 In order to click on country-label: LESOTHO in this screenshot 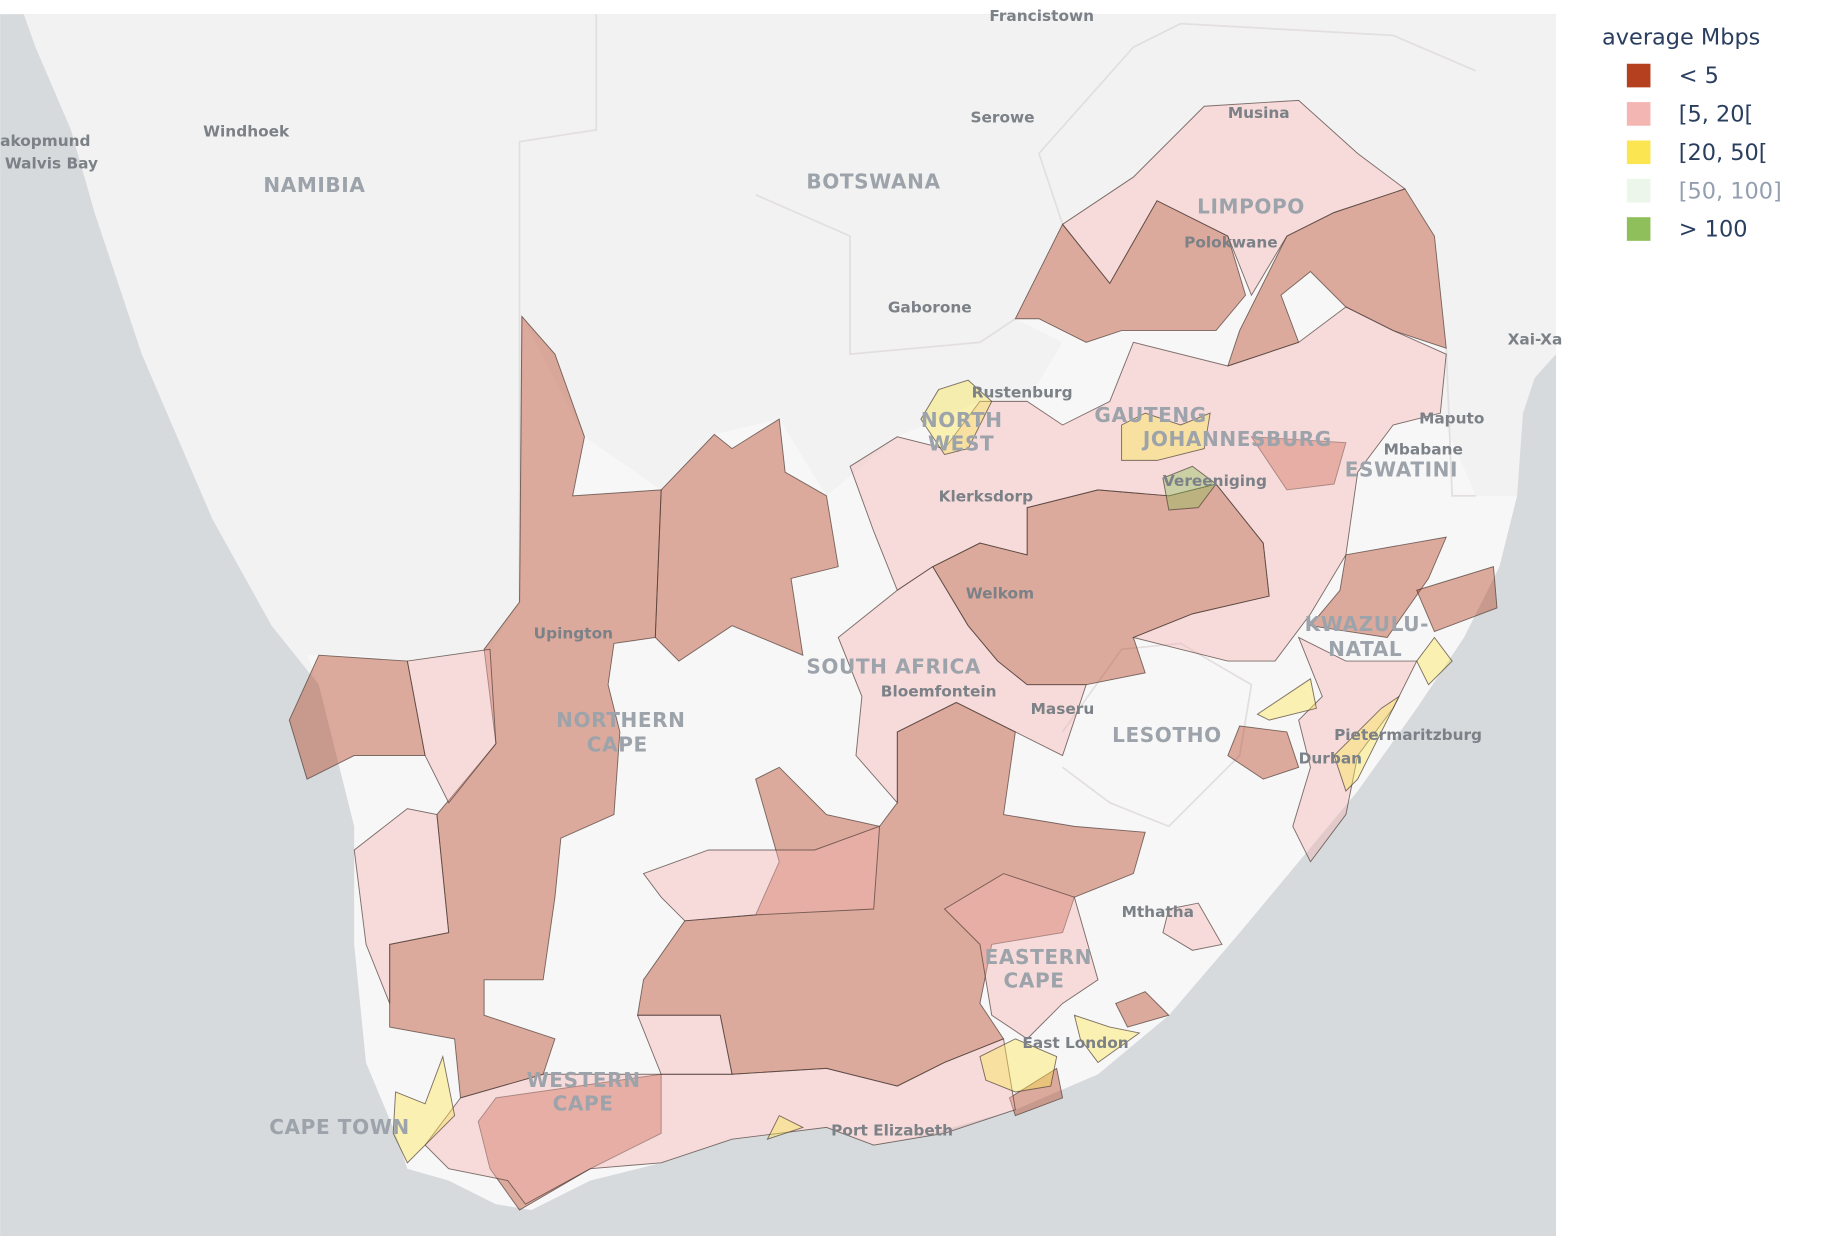, I will do `click(1167, 735)`.